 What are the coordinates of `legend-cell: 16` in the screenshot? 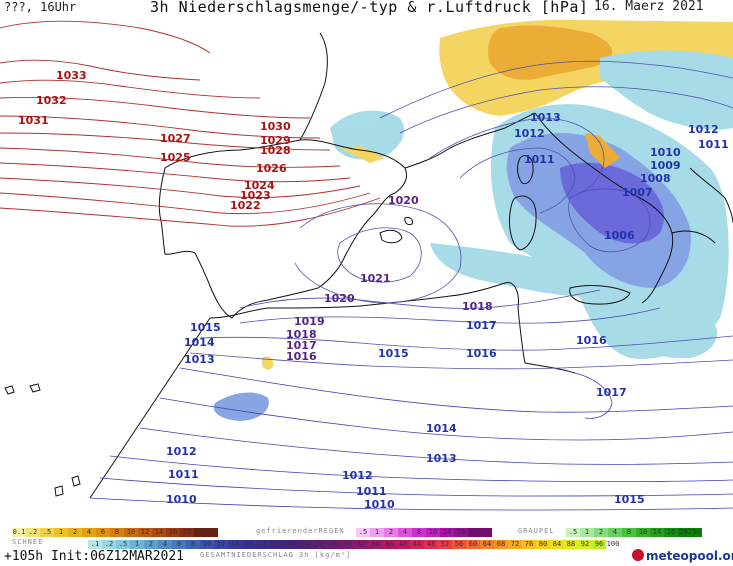 It's located at (249, 544).